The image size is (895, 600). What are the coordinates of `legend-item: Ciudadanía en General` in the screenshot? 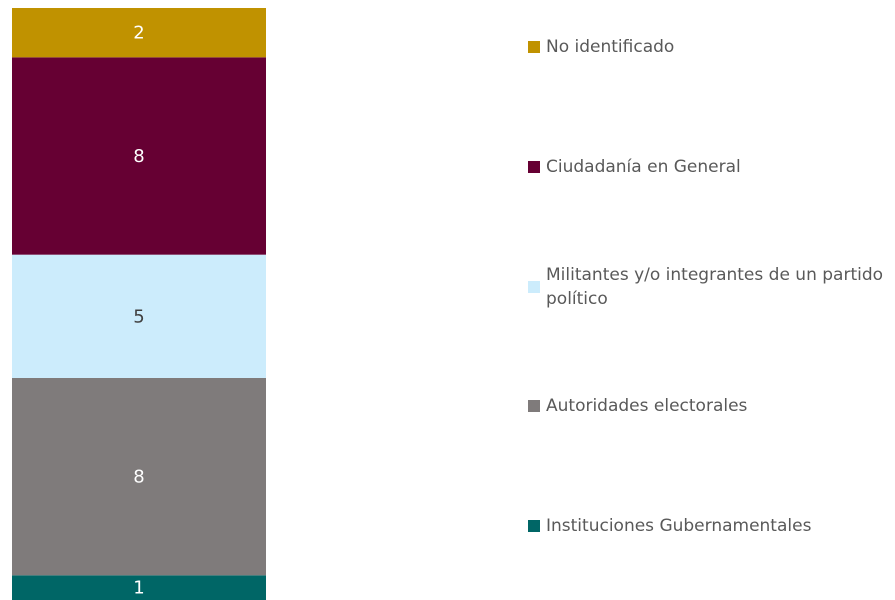 It's located at (709, 167).